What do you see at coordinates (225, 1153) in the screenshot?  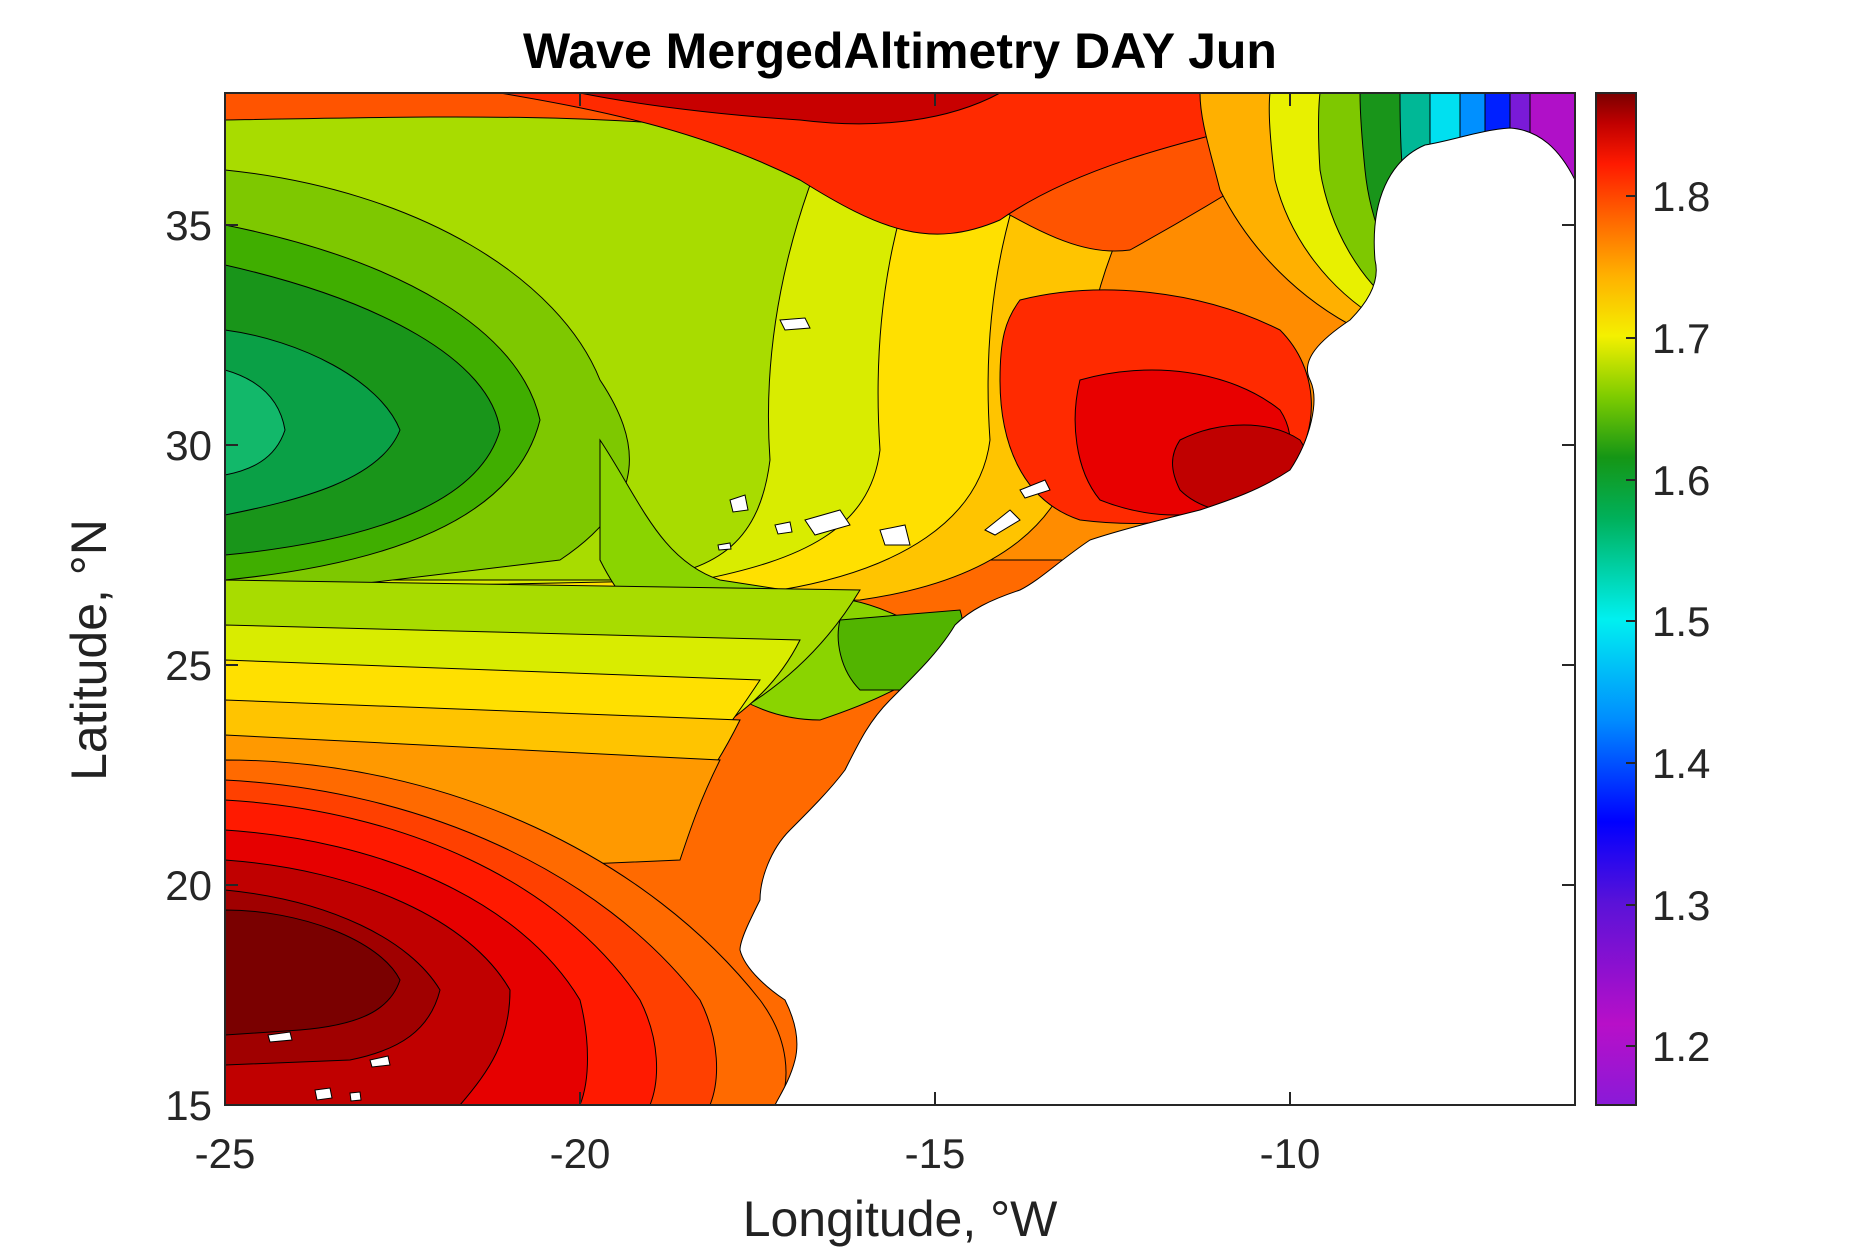 I see `x-tick-label: -25` at bounding box center [225, 1153].